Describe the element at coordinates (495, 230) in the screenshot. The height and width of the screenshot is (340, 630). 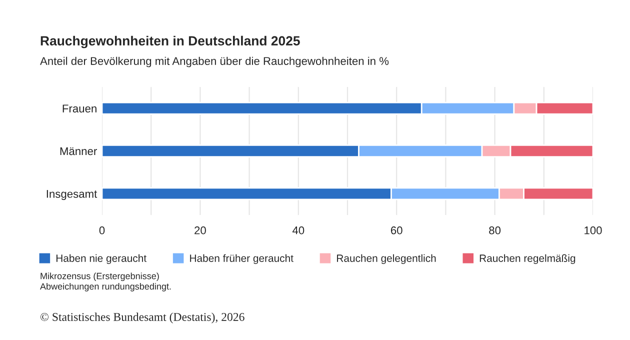
I see `x-tick-label: 80` at that location.